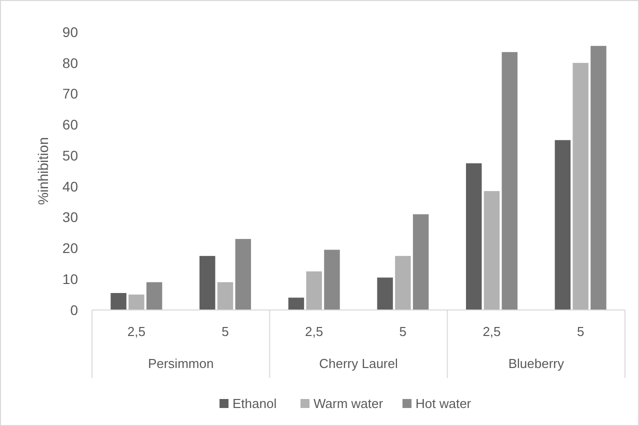  I want to click on text: Blueberry, so click(536, 363).